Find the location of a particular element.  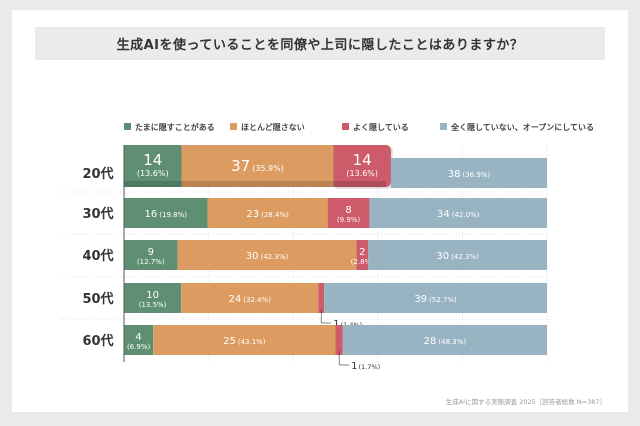

data-label: 10 is located at coordinates (152, 295).